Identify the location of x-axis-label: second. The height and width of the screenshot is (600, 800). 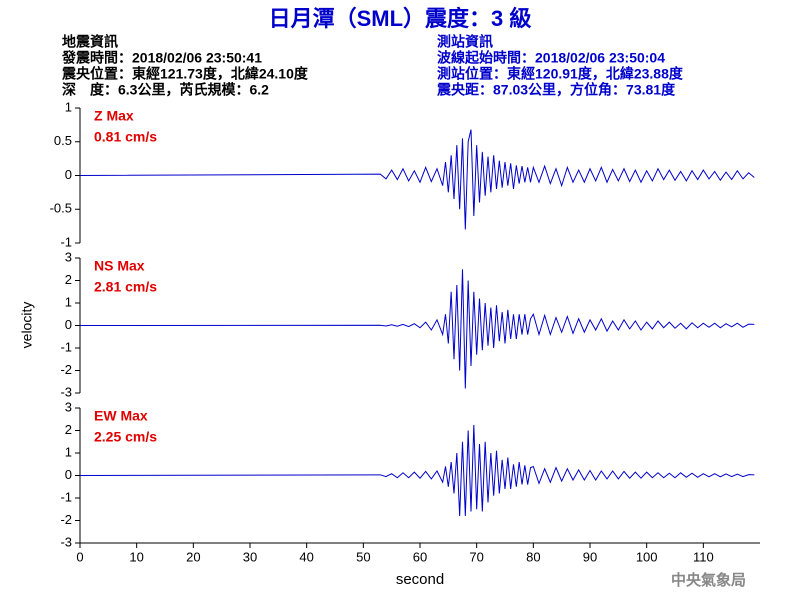
(420, 579).